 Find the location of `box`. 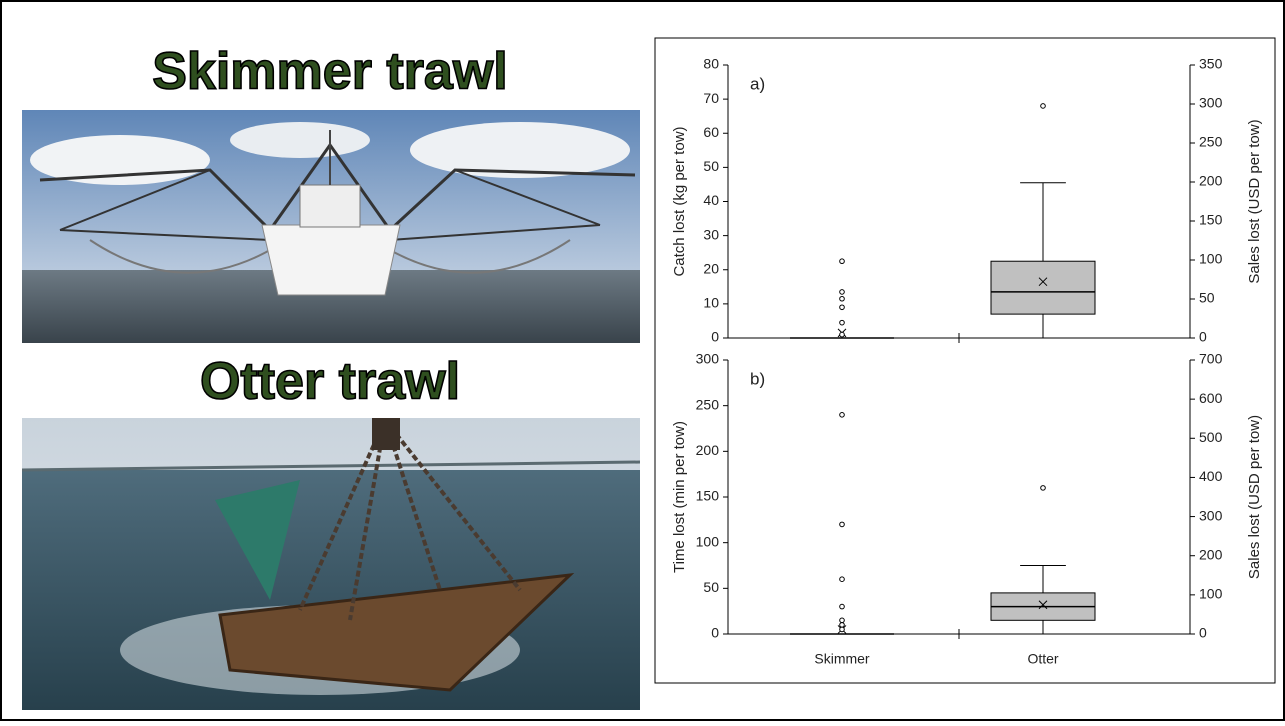

box is located at coordinates (1043, 287).